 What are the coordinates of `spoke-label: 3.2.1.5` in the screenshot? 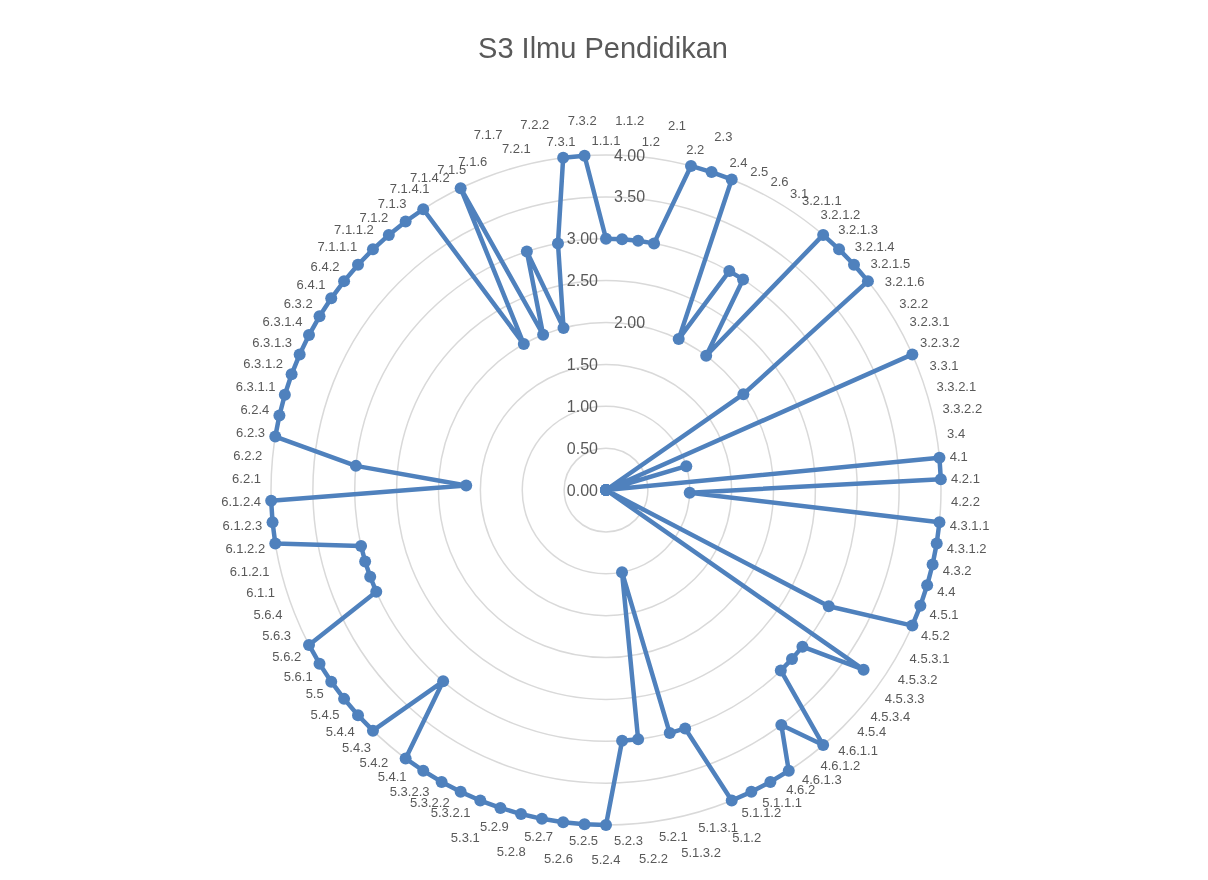 It's located at (890, 263).